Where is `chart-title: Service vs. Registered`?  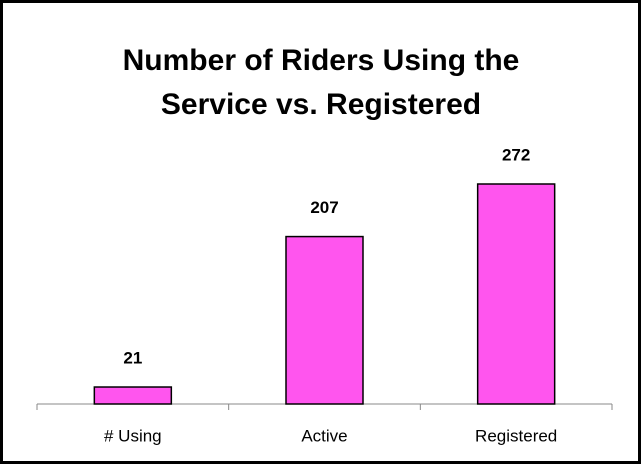 chart-title: Service vs. Registered is located at coordinates (321, 104).